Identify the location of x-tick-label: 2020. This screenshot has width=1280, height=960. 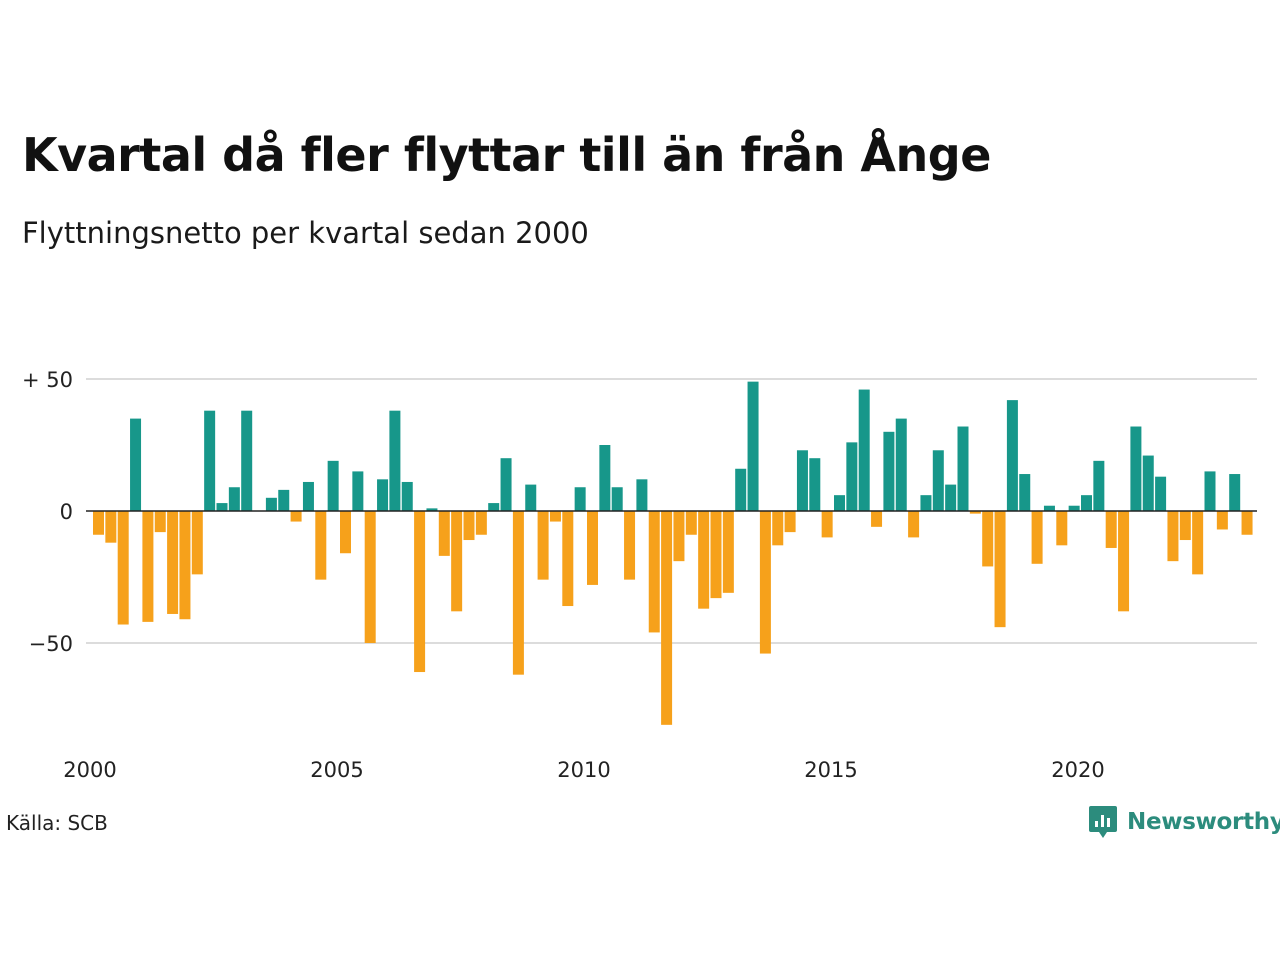
(1077, 770).